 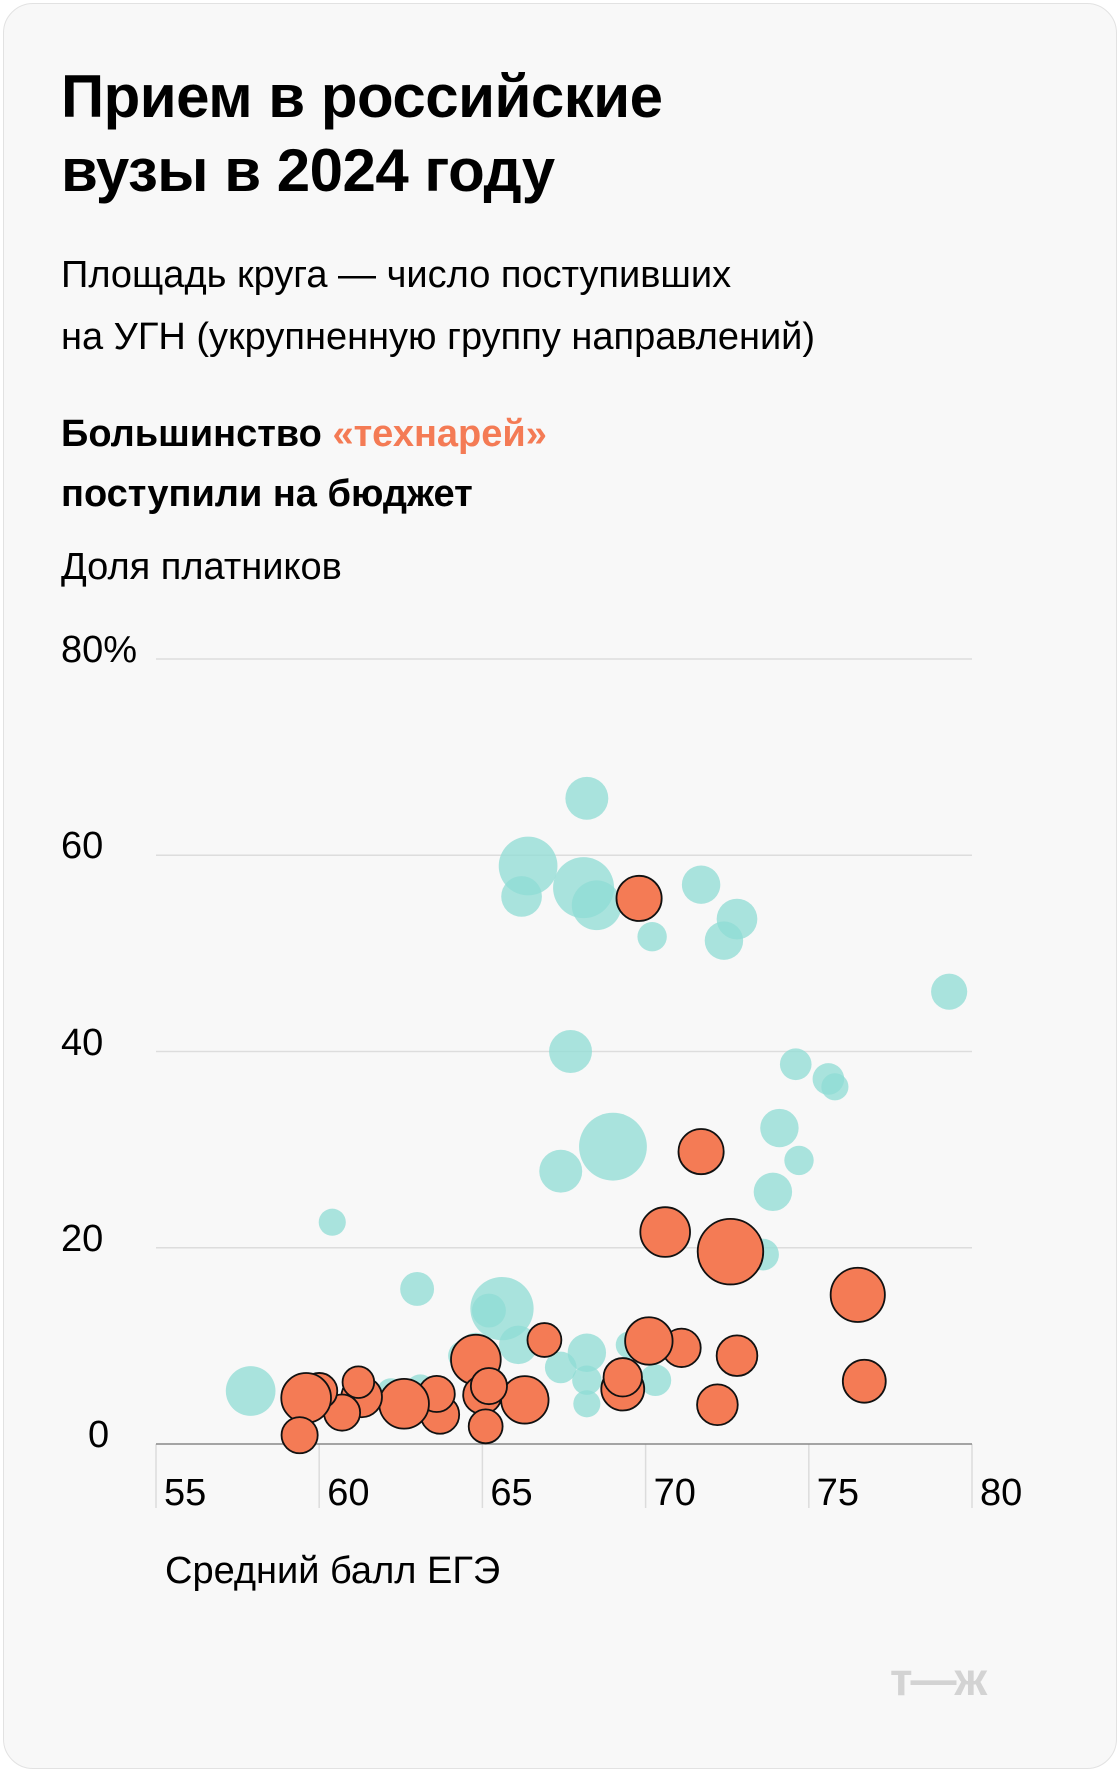 What do you see at coordinates (308, 170) in the screenshot?
I see `title-line: вузы в 2024 году` at bounding box center [308, 170].